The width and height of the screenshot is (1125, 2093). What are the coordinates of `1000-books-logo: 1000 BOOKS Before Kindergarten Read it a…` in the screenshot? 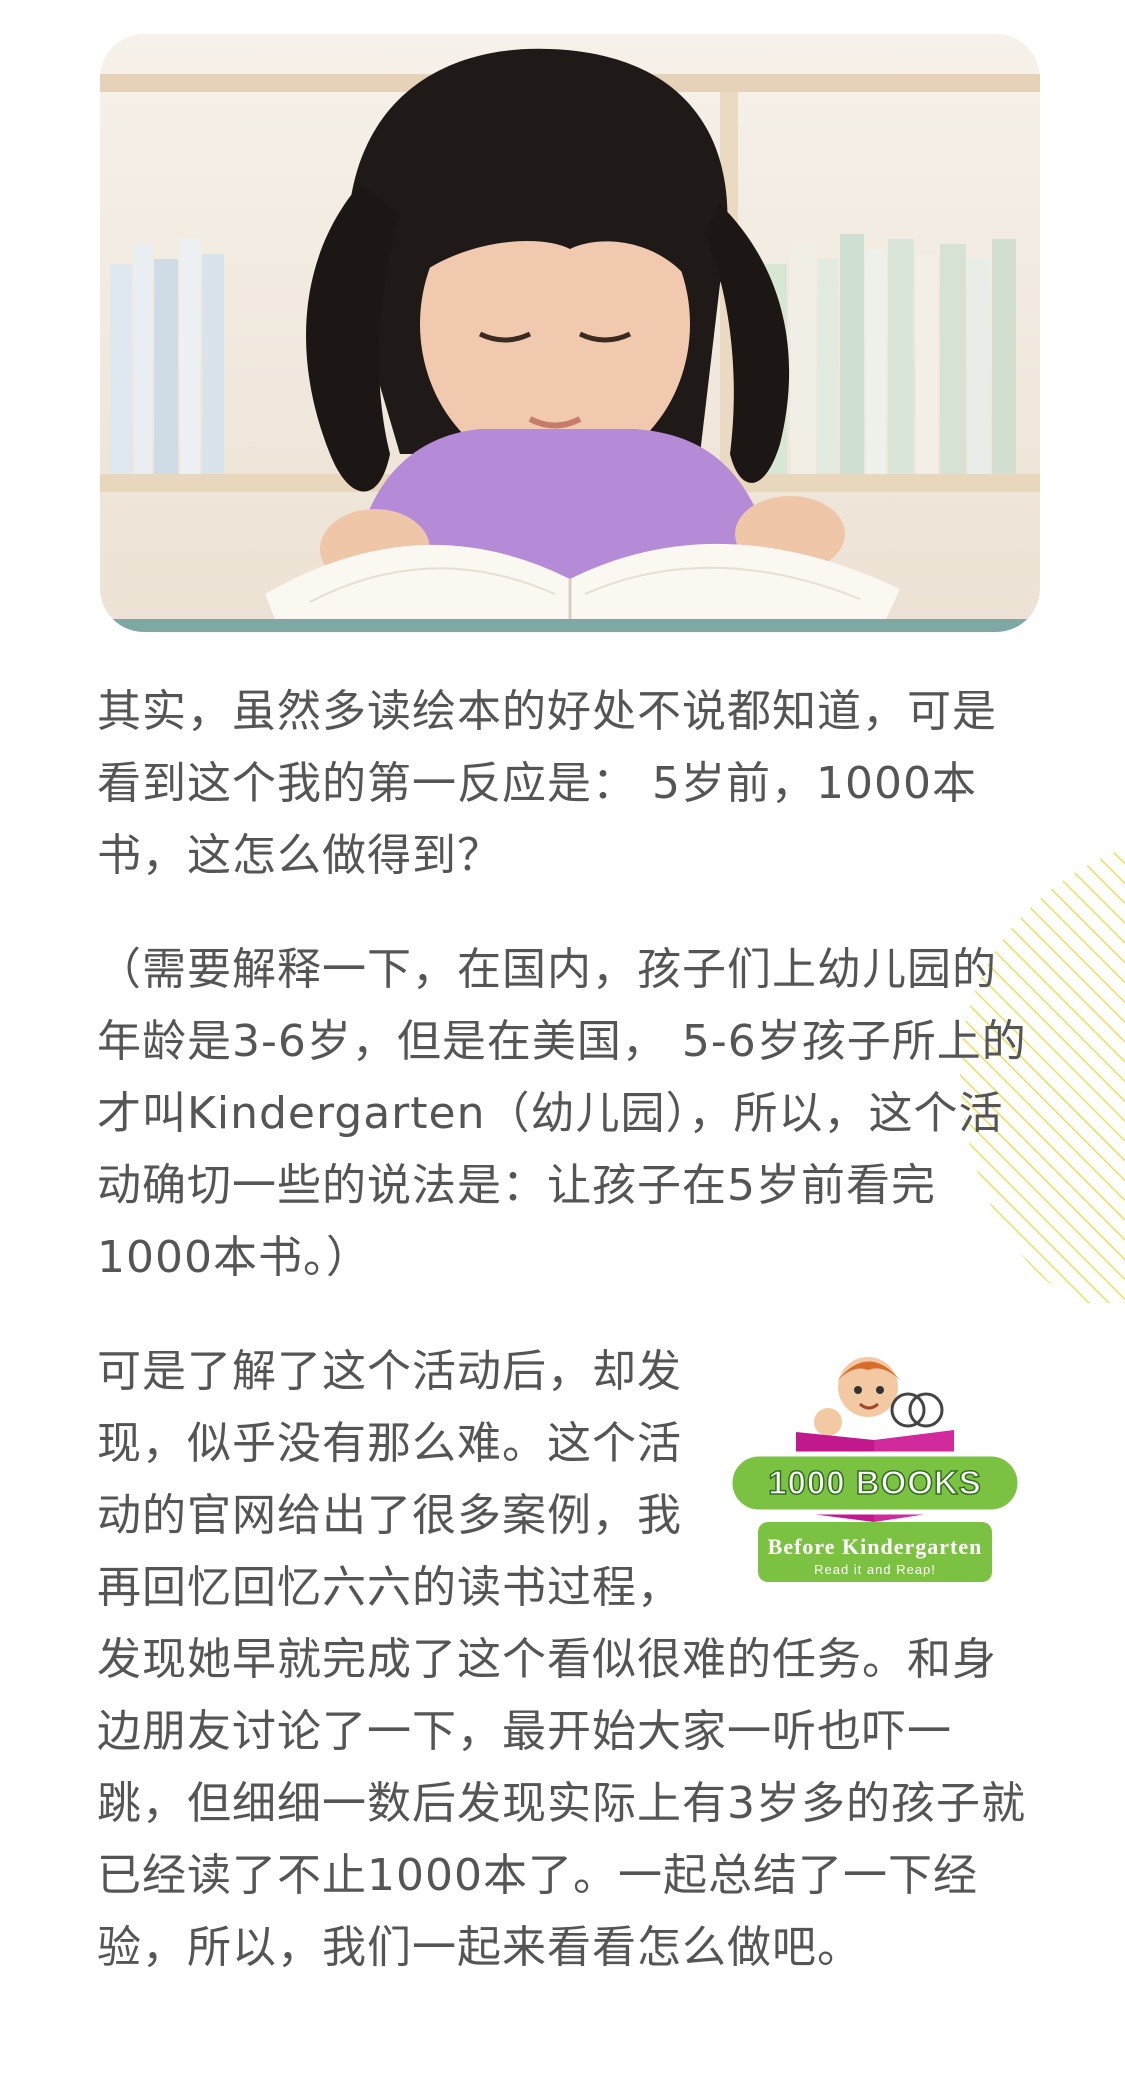 It's located at (875, 1471).